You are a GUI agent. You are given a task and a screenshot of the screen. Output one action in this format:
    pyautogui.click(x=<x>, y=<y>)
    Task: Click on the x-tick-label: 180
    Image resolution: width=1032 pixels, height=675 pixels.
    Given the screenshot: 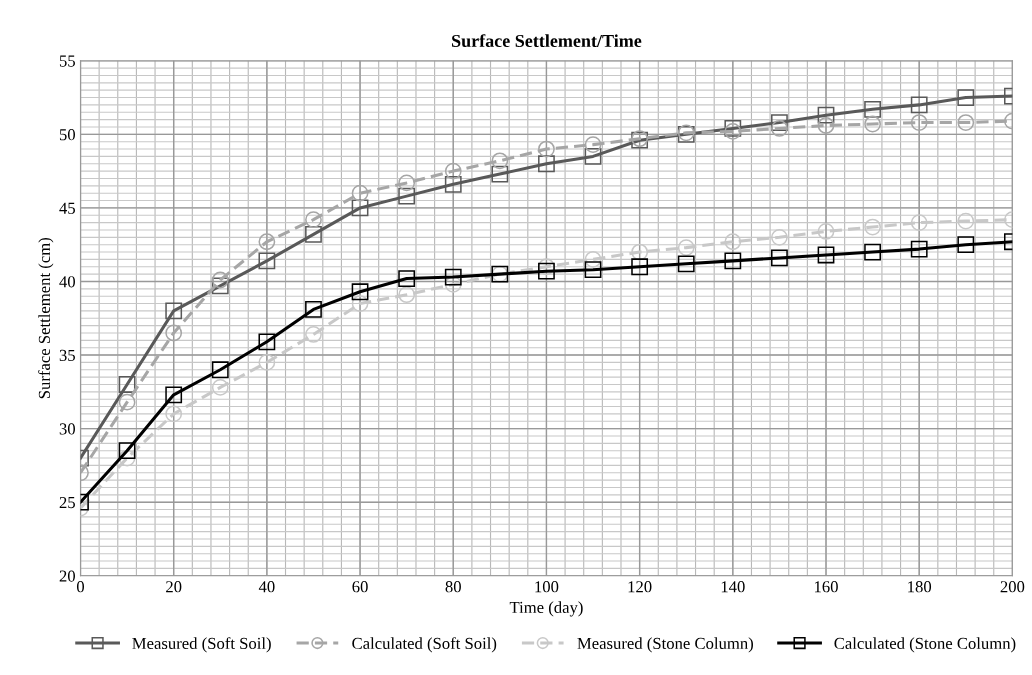 What is the action you would take?
    pyautogui.click(x=920, y=587)
    